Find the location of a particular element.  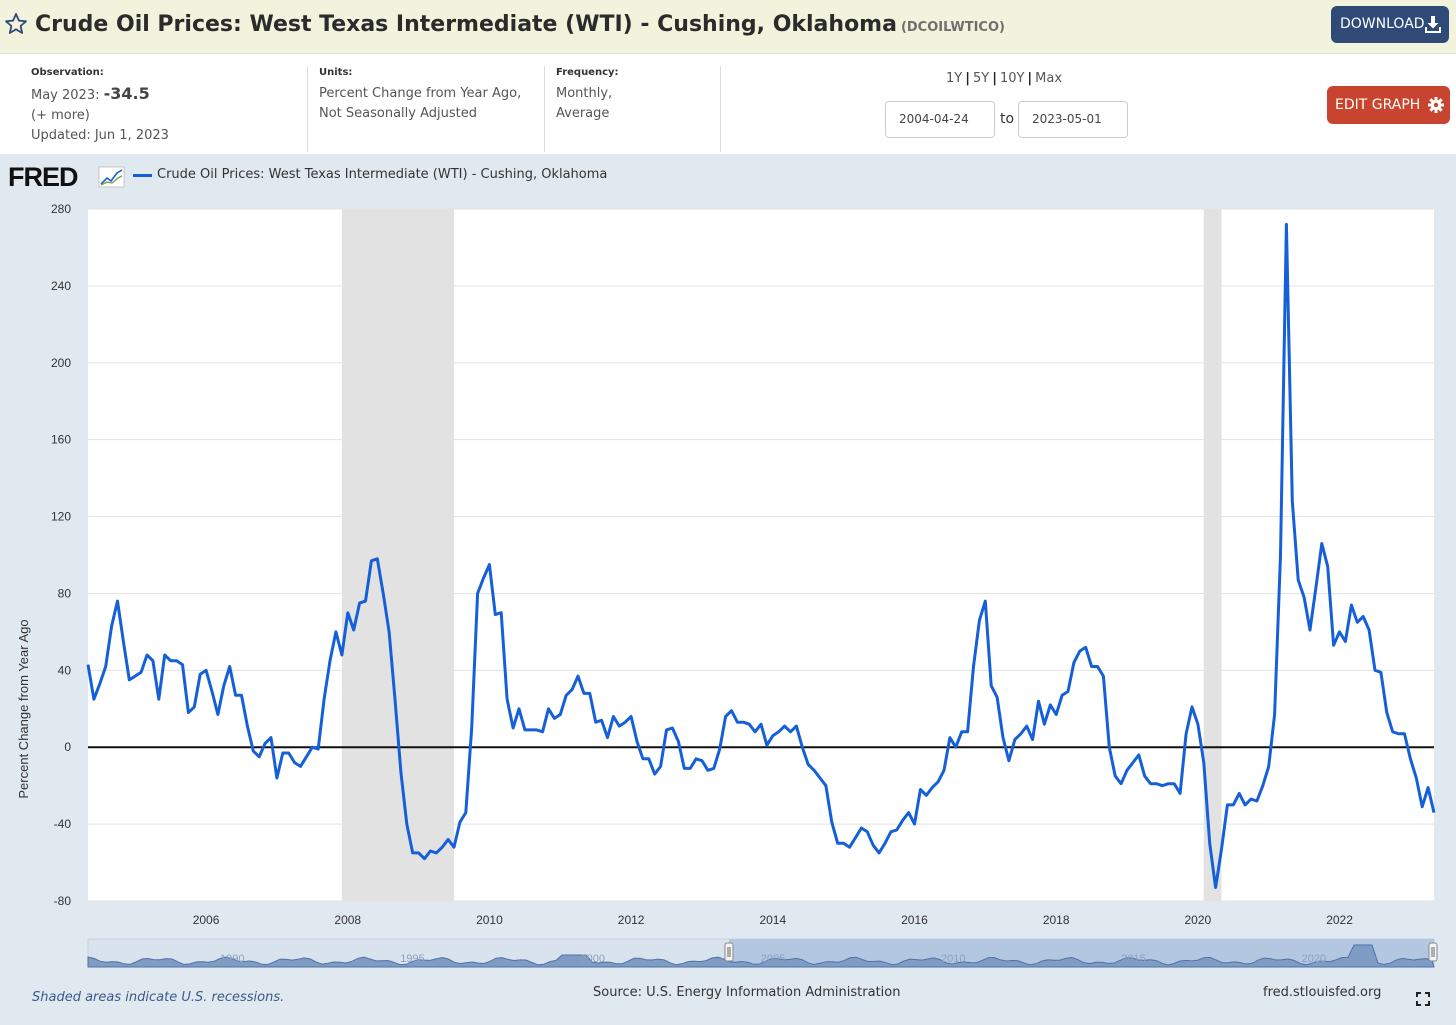

to-label: to is located at coordinates (1007, 119).